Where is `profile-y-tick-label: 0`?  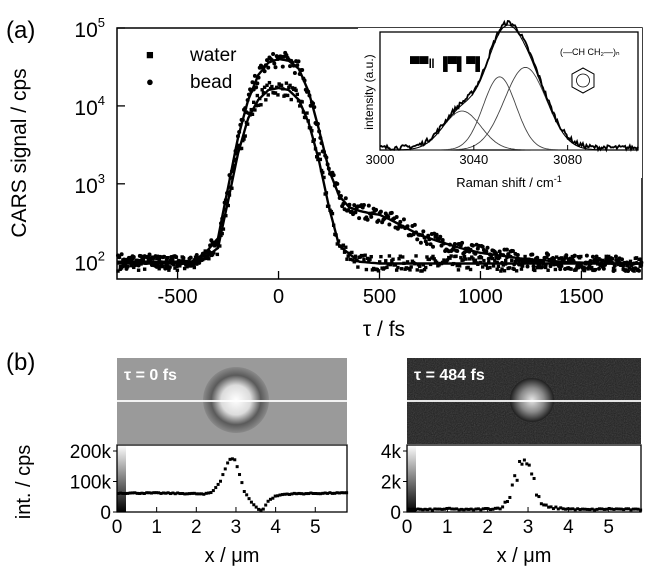
profile-y-tick-label: 0 is located at coordinates (105, 513).